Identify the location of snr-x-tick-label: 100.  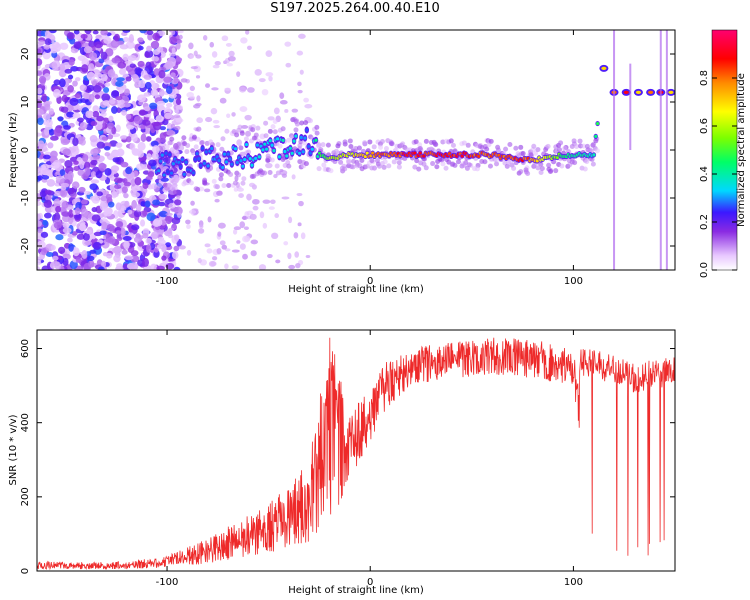
(573, 582).